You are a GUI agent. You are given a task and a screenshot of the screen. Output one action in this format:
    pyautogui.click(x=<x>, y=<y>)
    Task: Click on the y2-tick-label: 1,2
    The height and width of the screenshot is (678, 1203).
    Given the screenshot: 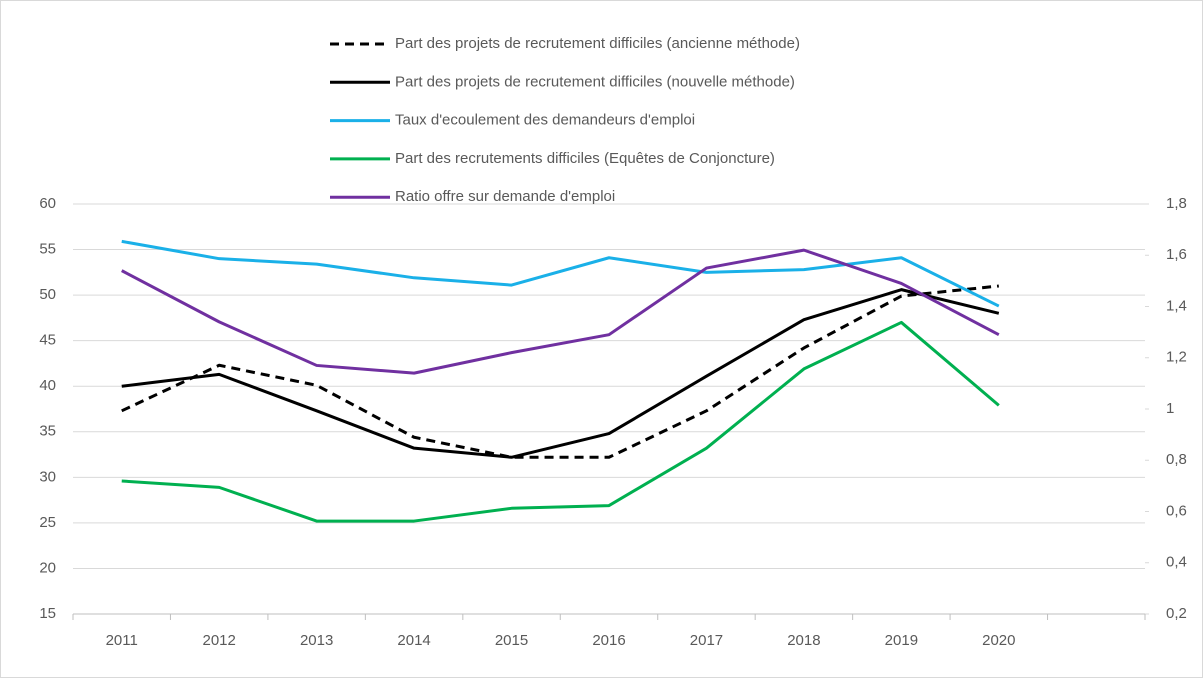 What is the action you would take?
    pyautogui.click(x=1176, y=357)
    